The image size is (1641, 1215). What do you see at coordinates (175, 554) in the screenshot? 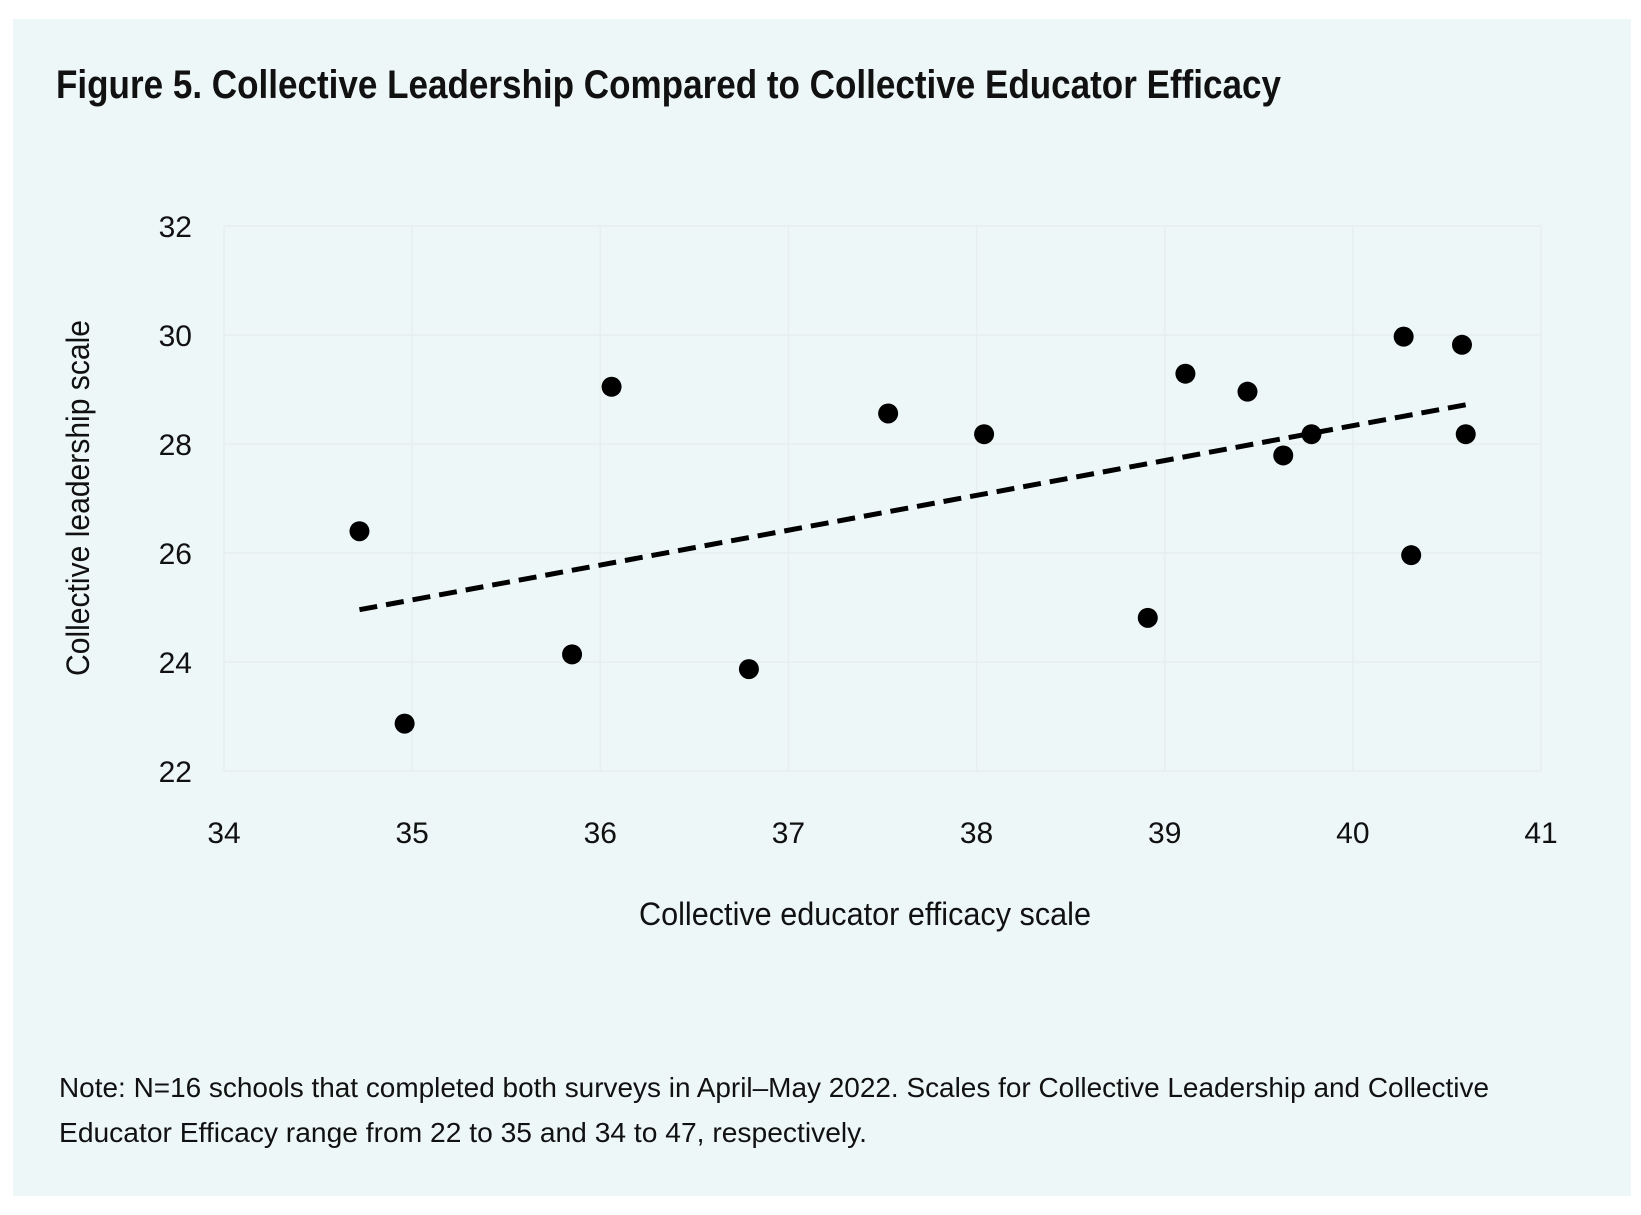
I see `y-tick-label: 26` at bounding box center [175, 554].